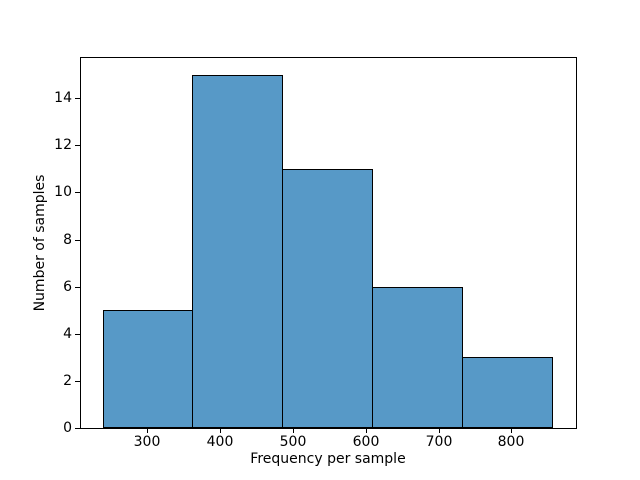  I want to click on y-axis-label: Number of samples, so click(40, 243).